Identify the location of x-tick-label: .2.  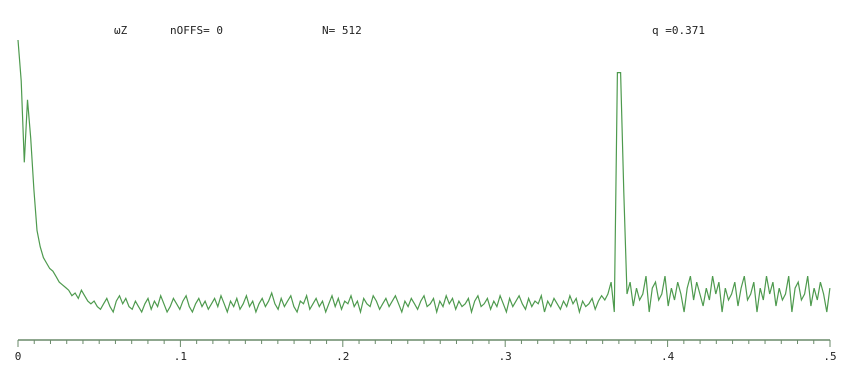
(342, 356).